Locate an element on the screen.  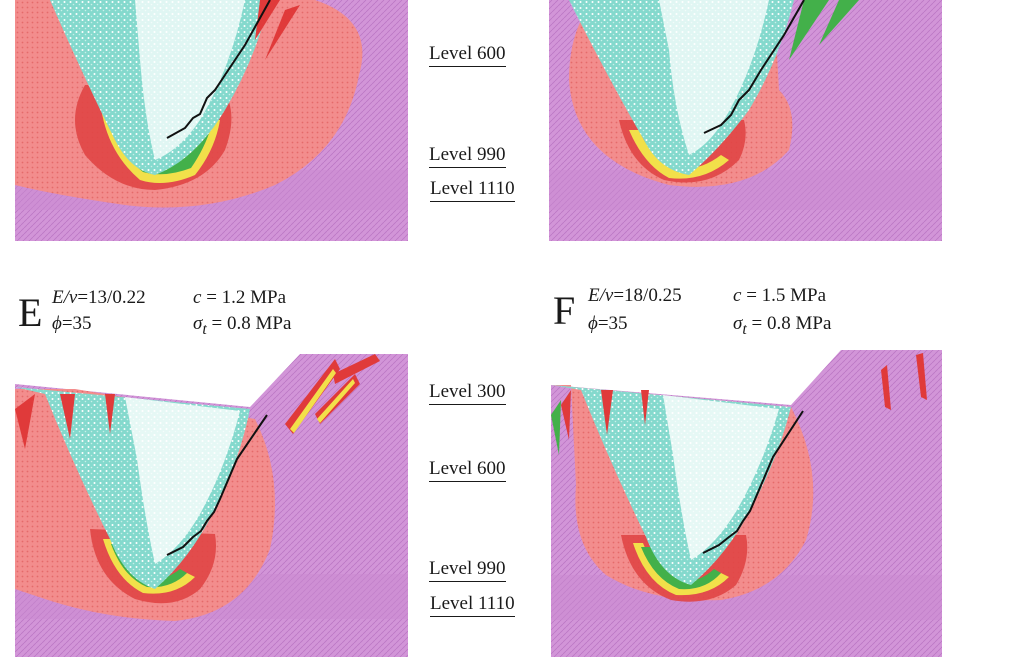
panel-f-friction-angle: ϕ=35 is located at coordinates (608, 323).